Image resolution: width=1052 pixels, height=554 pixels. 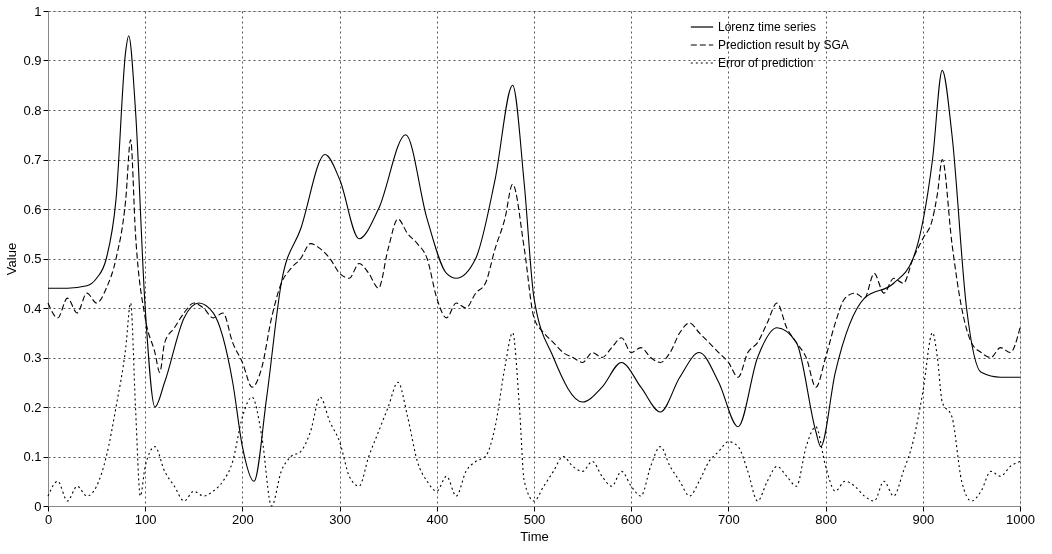 I want to click on x-axis-title: Time, so click(x=534, y=536).